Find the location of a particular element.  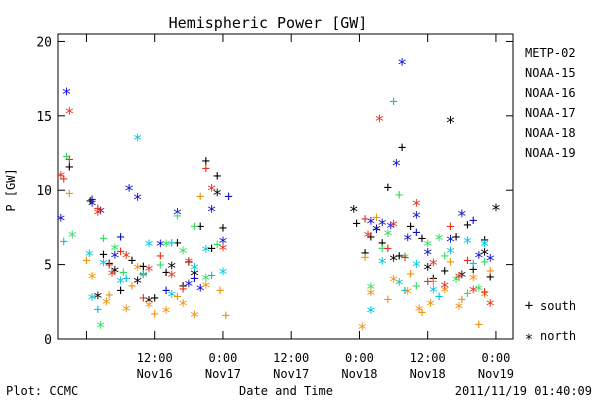

x-tick-date-label: Nov18 is located at coordinates (359, 374).